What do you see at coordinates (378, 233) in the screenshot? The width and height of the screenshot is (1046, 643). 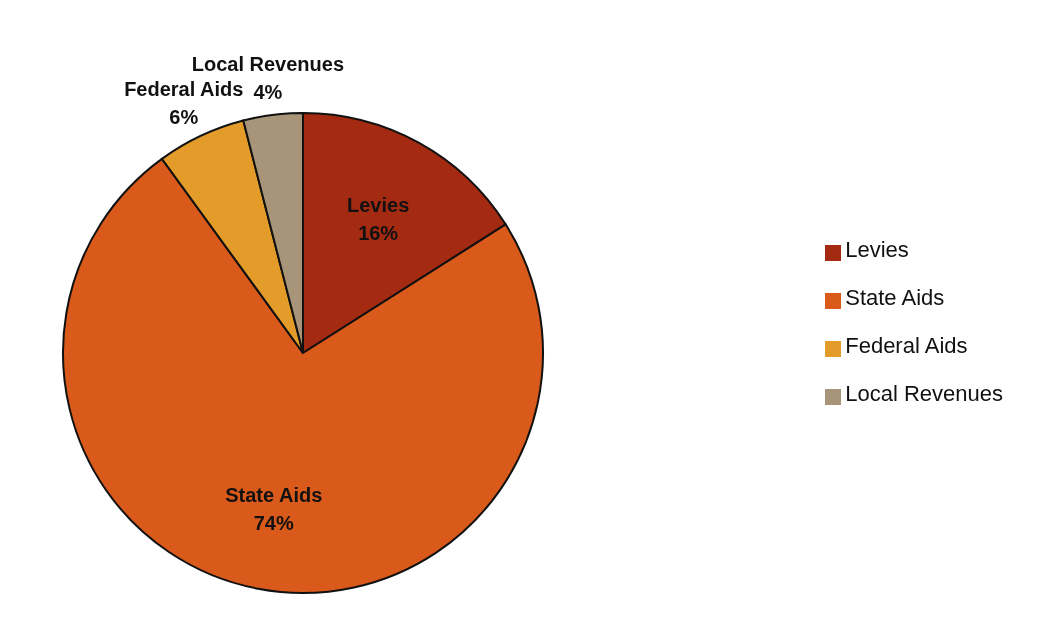 I see `data-label: 16%` at bounding box center [378, 233].